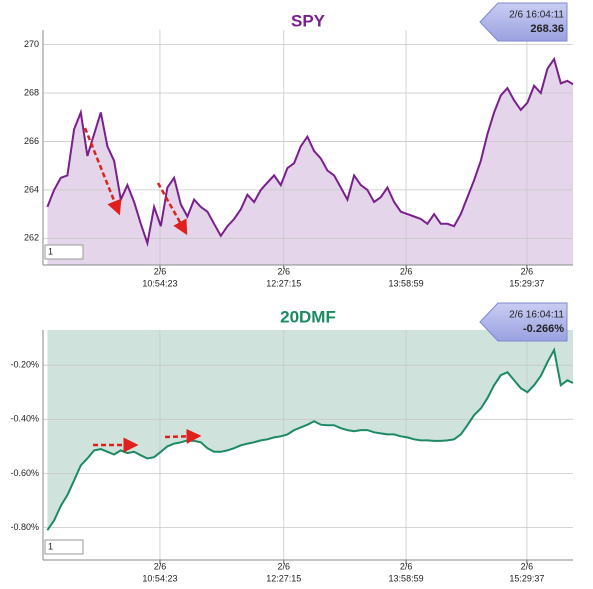 Image resolution: width=593 pixels, height=589 pixels. I want to click on annotations, so click(142, 290).